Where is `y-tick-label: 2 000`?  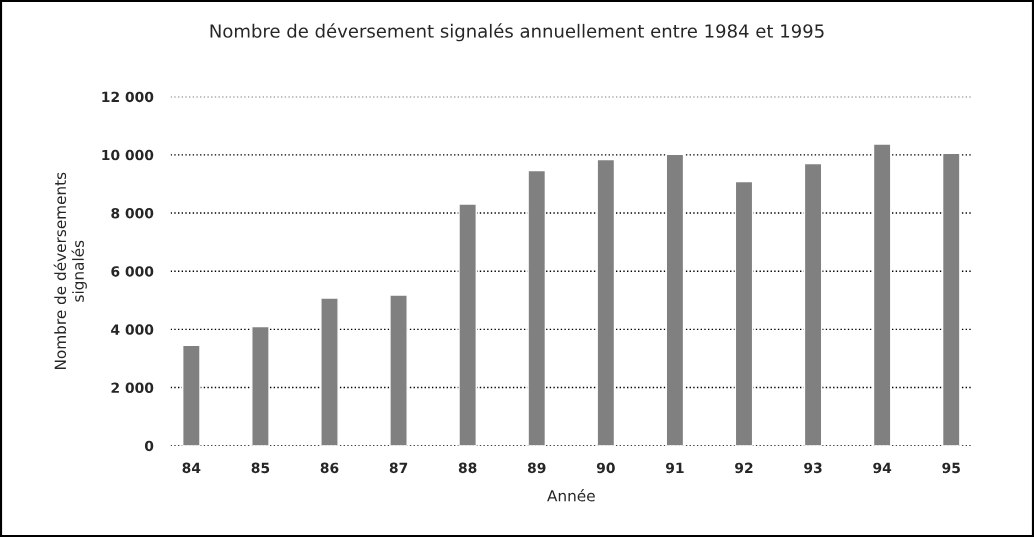
y-tick-label: 2 000 is located at coordinates (132, 388).